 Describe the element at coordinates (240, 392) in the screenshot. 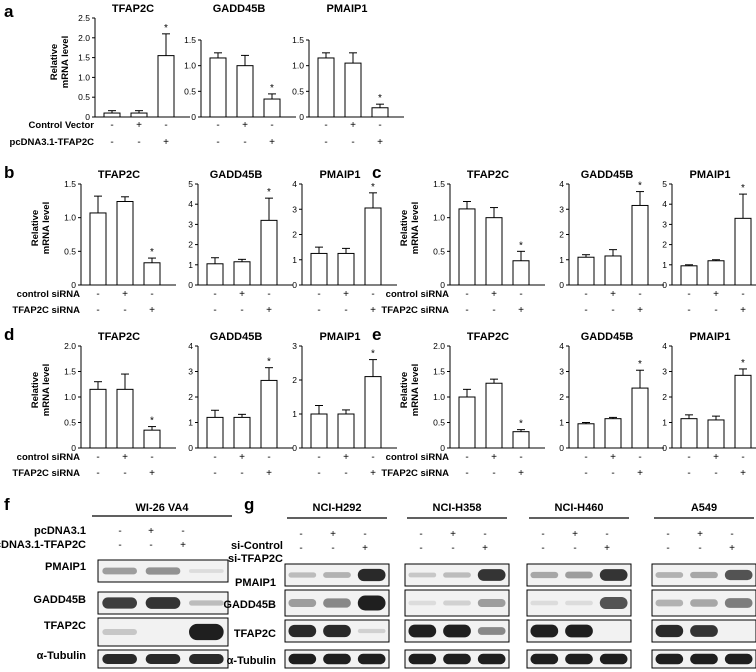

I see `bar-chart-d-gadd45b: 0 1 2 3 4 GADD45B *` at that location.